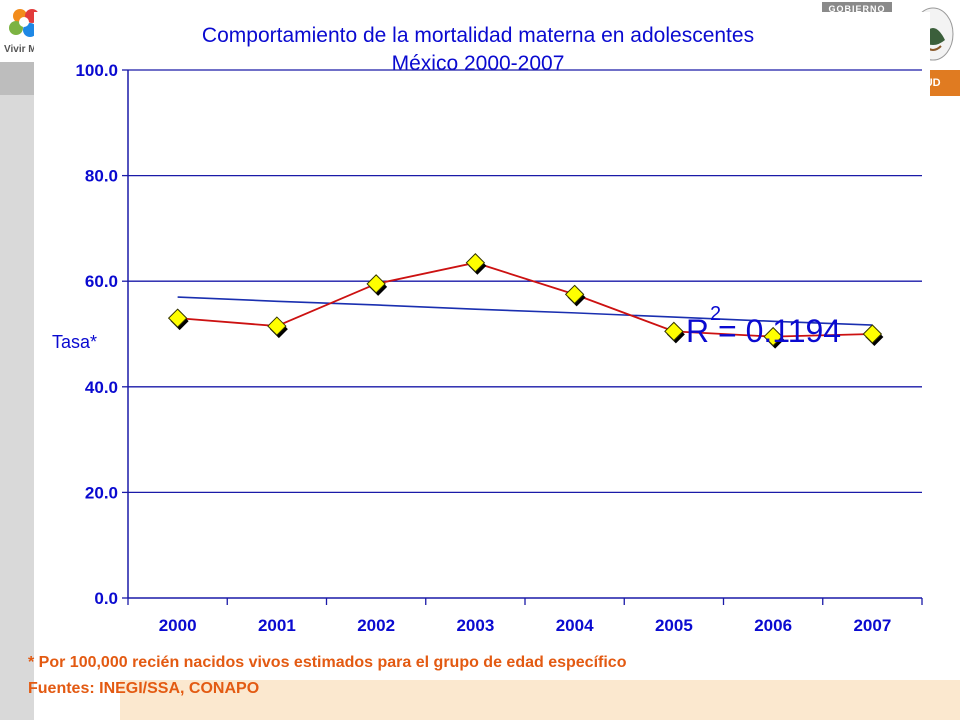 Image resolution: width=960 pixels, height=720 pixels. I want to click on x-tick-label: 2000, so click(178, 625).